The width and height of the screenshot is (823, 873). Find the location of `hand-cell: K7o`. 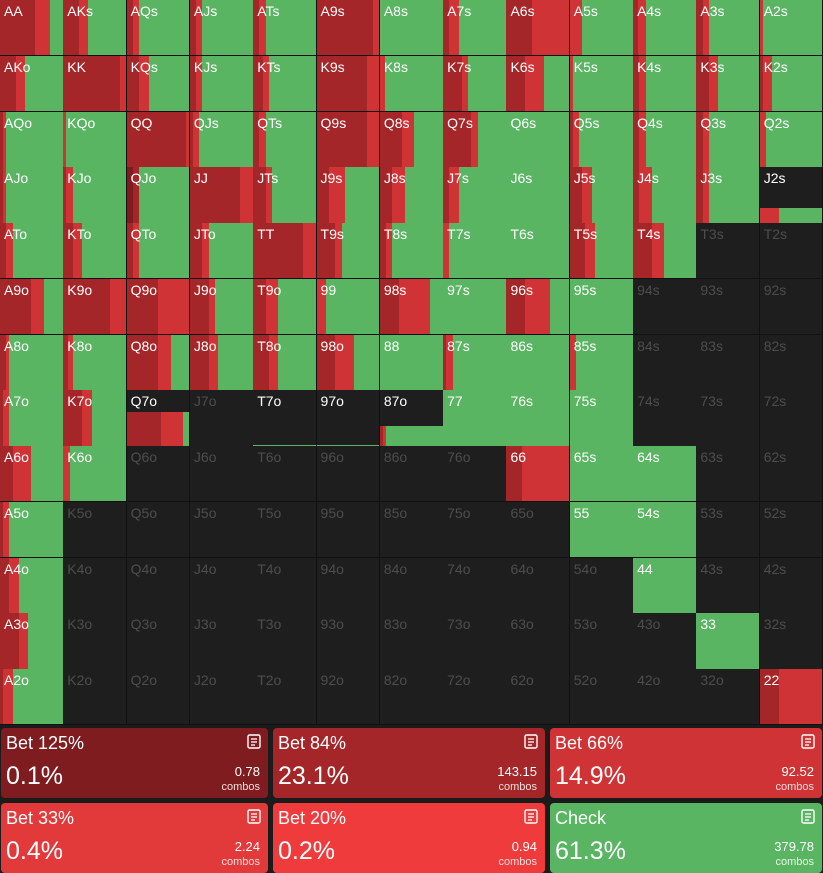

hand-cell: K7o is located at coordinates (95, 418).